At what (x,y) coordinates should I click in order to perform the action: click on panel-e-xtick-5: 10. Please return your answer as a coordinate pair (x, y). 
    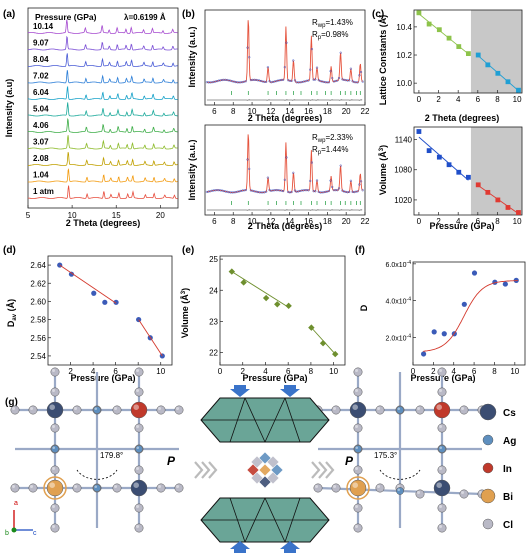
    Looking at the image, I should click on (333, 371).